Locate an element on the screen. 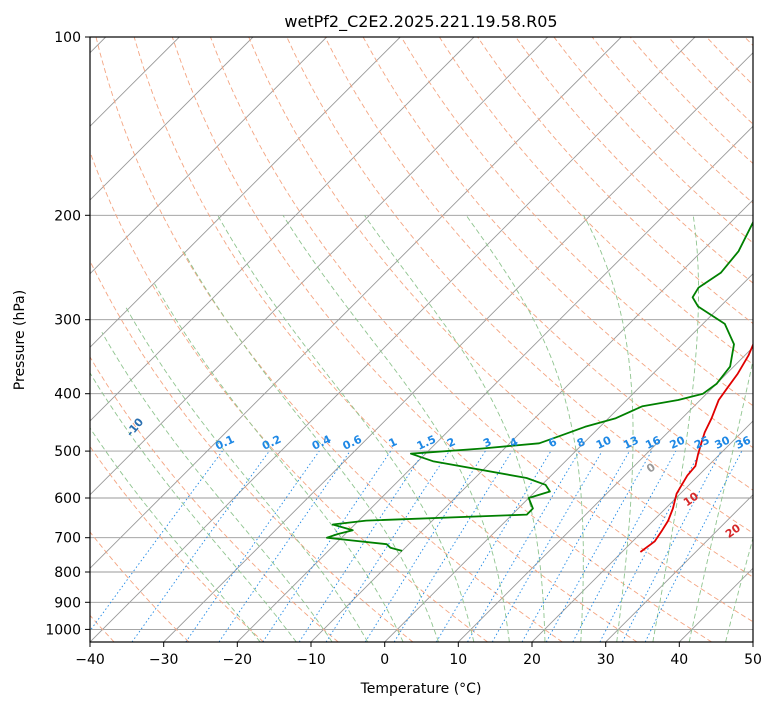 The width and height of the screenshot is (775, 708). y-tick-label: 1000 is located at coordinates (63, 630).